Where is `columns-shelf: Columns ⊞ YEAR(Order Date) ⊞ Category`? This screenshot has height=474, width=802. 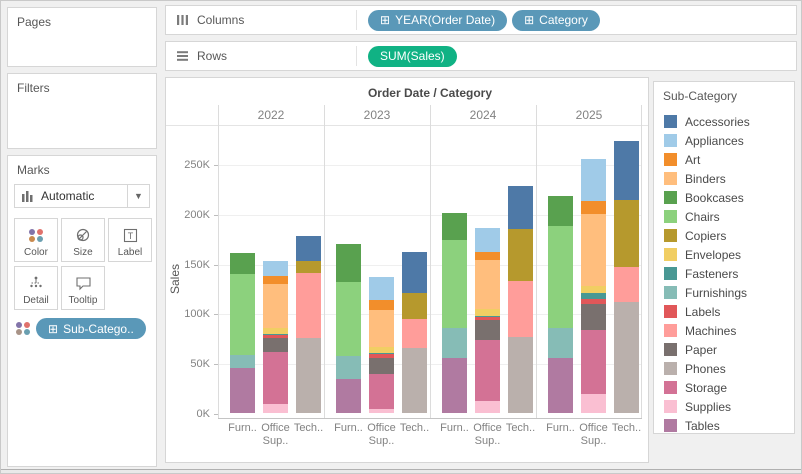 columns-shelf: Columns ⊞ YEAR(Order Date) ⊞ Category is located at coordinates (481, 20).